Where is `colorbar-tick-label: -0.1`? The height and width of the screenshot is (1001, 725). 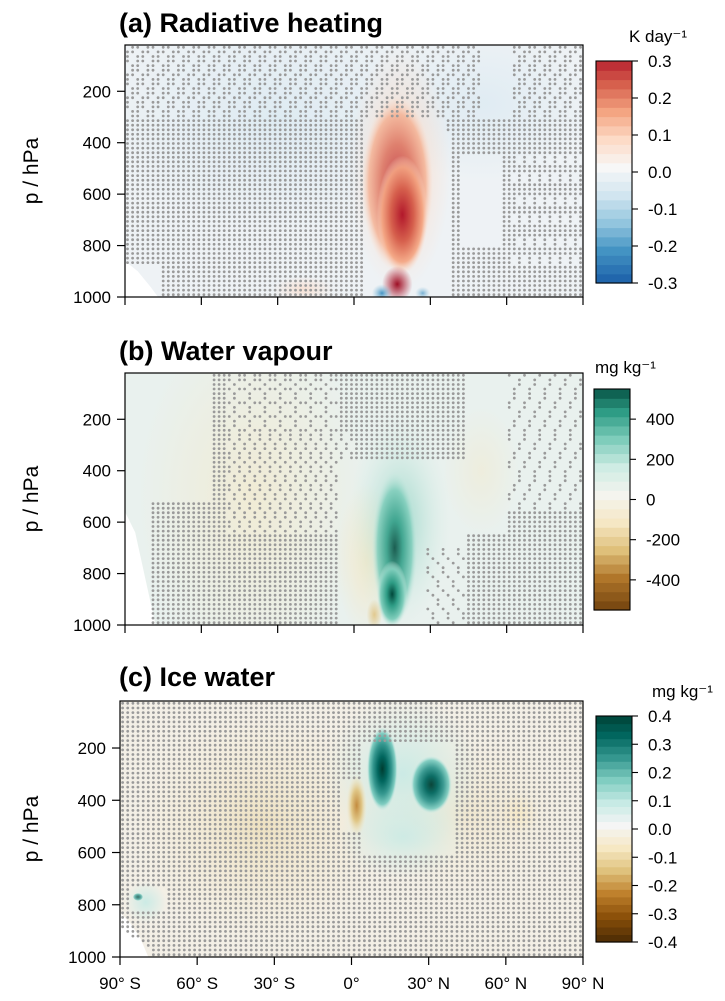 colorbar-tick-label: -0.1 is located at coordinates (662, 209).